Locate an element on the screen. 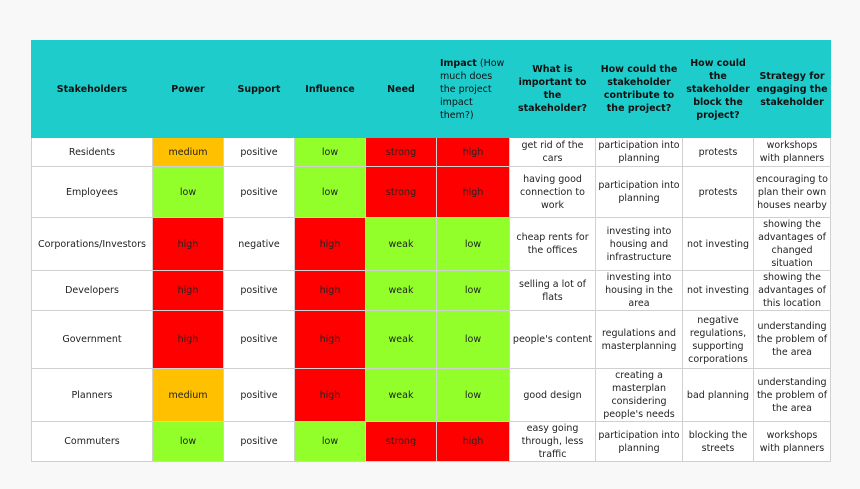  cell-important: people's content is located at coordinates (552, 339).